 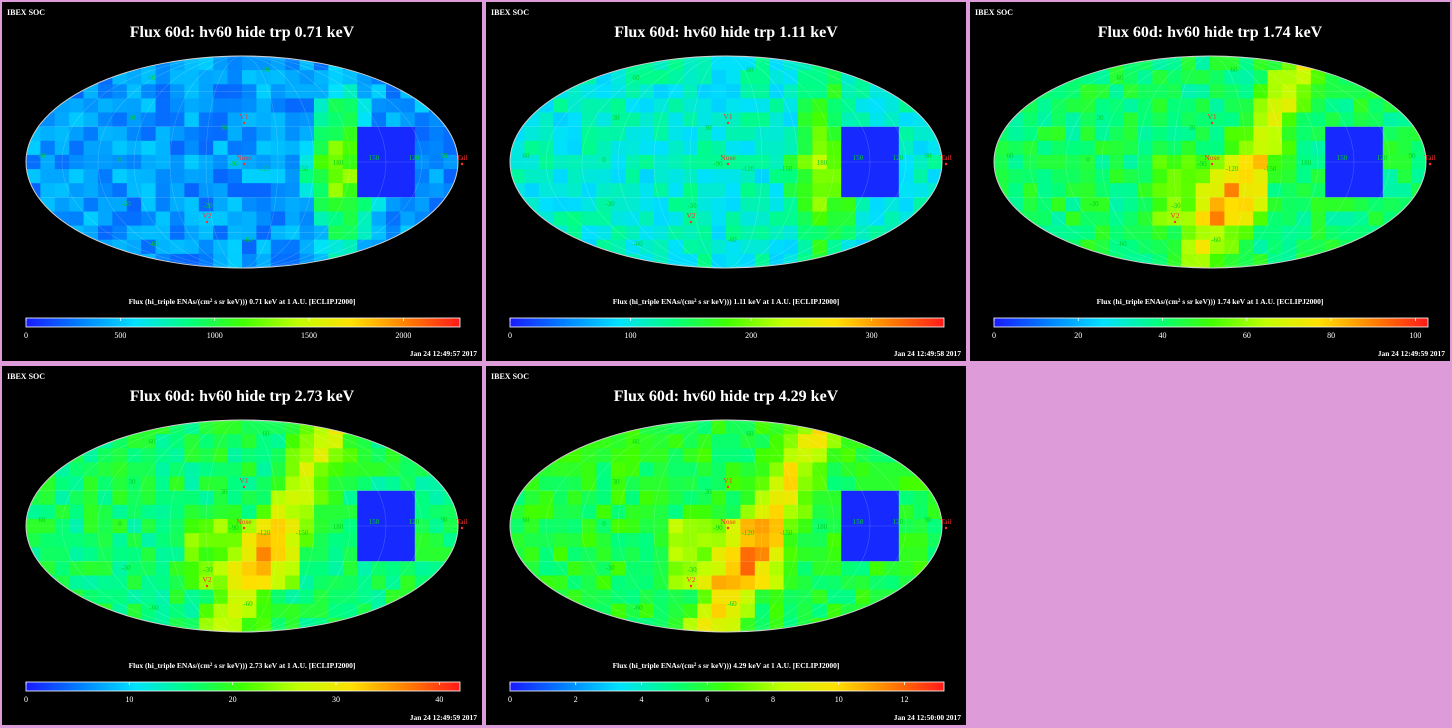 What do you see at coordinates (726, 396) in the screenshot?
I see `map-title: Flux 60d: hv60 hide trp 4.29 keV` at bounding box center [726, 396].